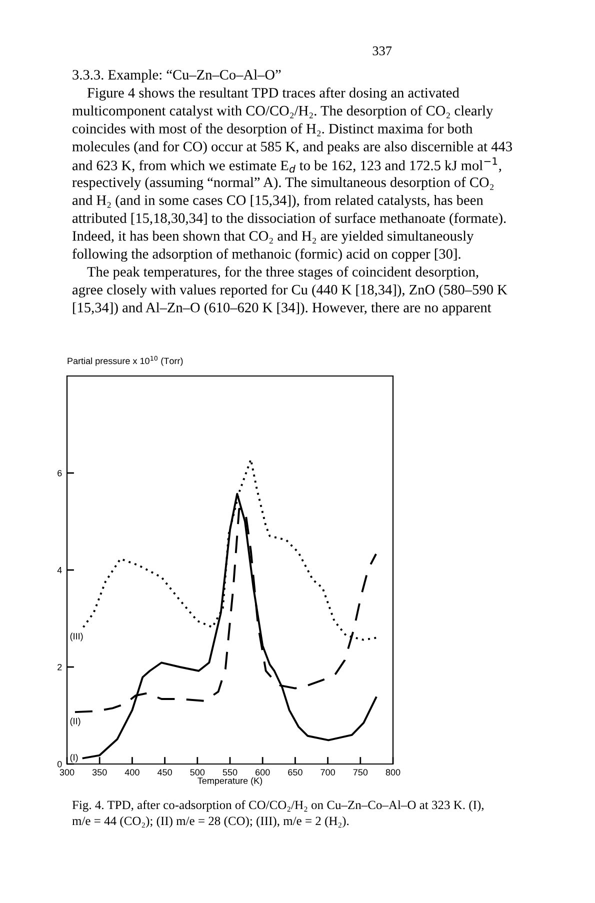 The width and height of the screenshot is (595, 903). Describe the element at coordinates (287, 165) in the screenshot. I see `text: and 623 K, from which we estimate E$_{d}$ to be 162, 123 and 172.5 kJ mol$^{−1}$,` at that location.